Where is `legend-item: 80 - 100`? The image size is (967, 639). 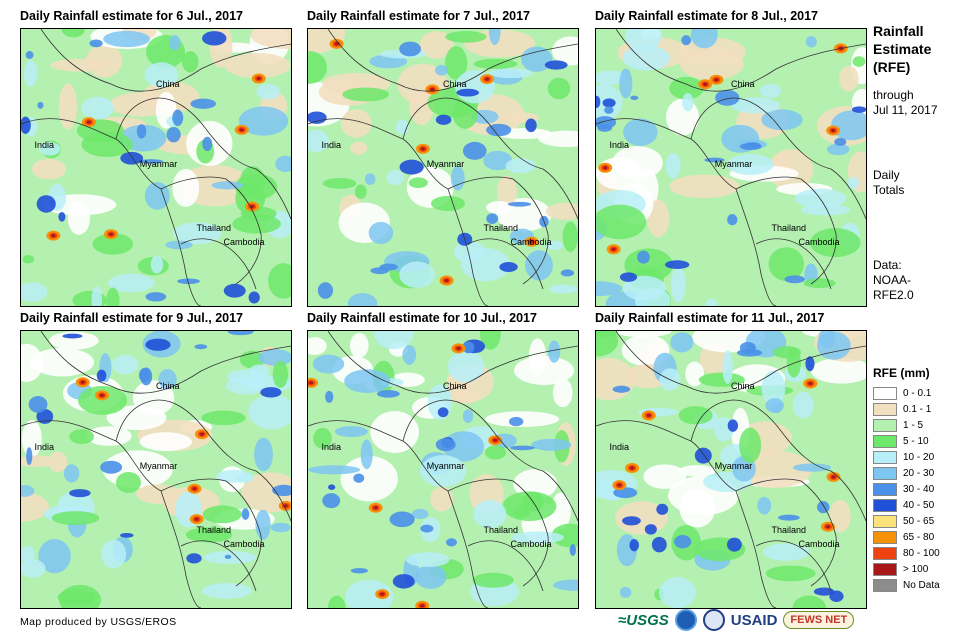
legend-item: 80 - 100 is located at coordinates (906, 553).